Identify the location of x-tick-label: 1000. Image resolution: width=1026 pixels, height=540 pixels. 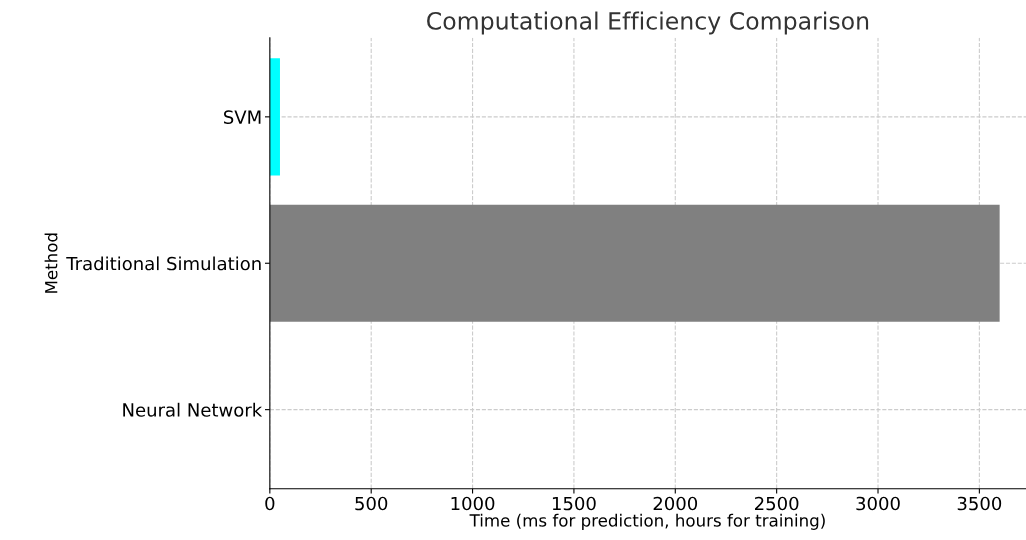
(473, 503).